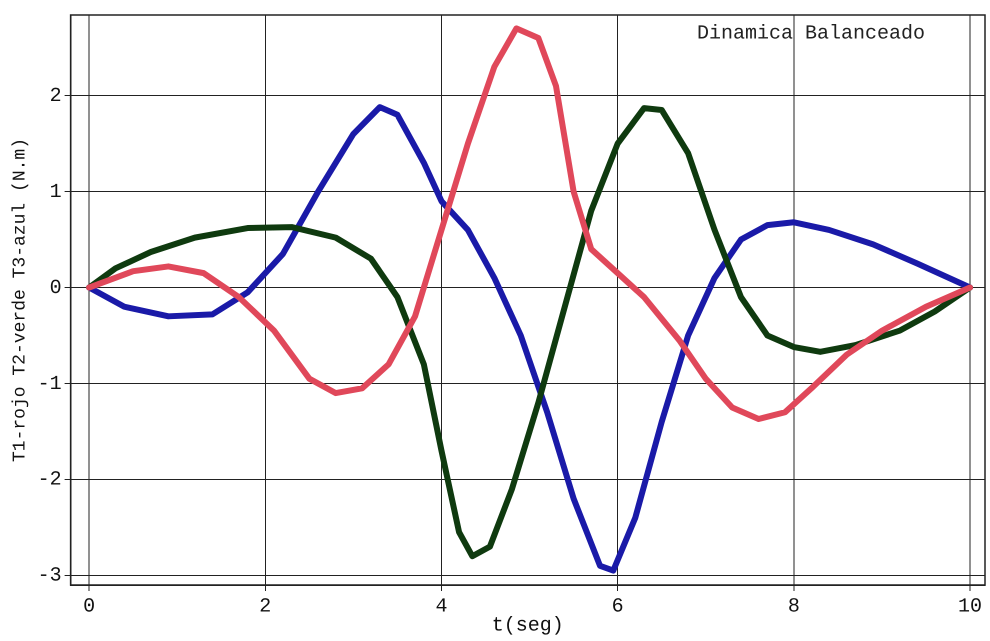 The height and width of the screenshot is (641, 990). I want to click on y-tick-label: -2, so click(50, 480).